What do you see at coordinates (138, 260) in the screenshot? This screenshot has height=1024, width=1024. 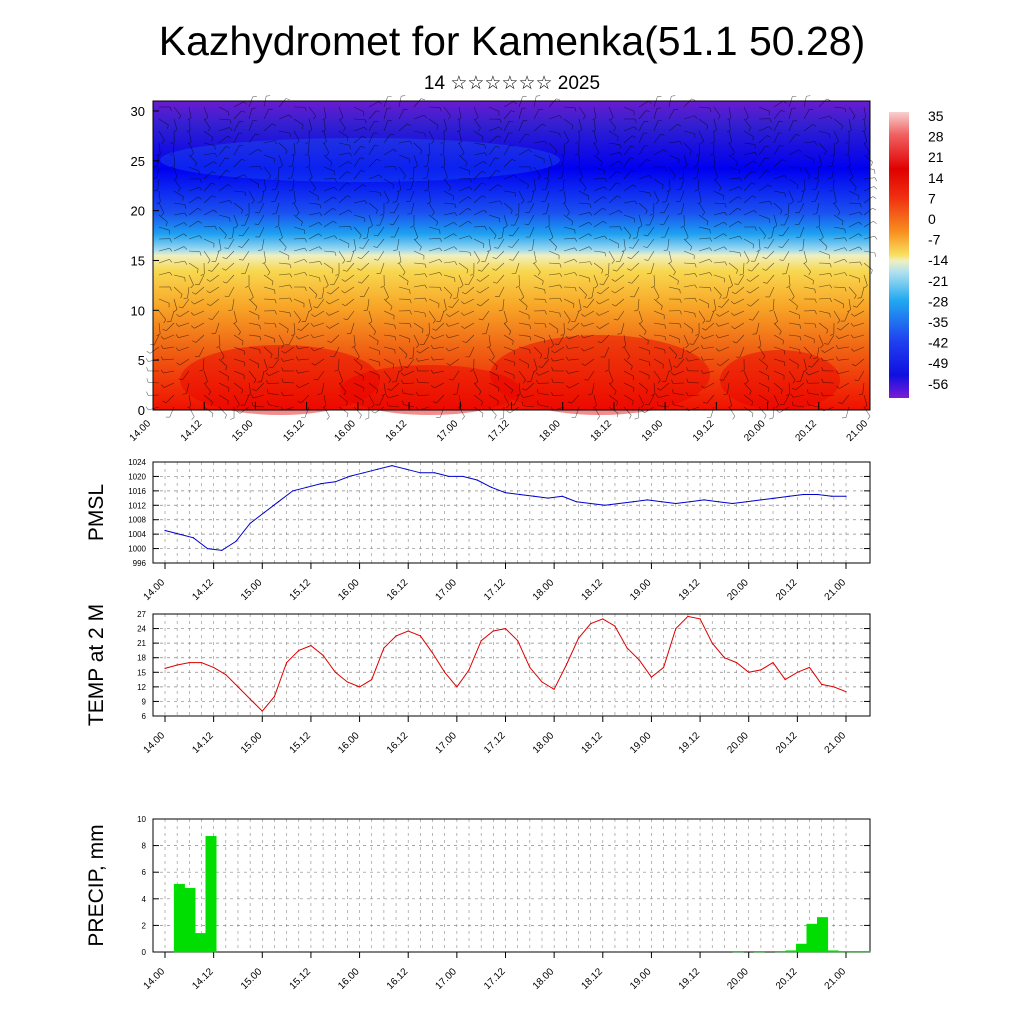 I see `heatmap-ytick-label: 15` at bounding box center [138, 260].